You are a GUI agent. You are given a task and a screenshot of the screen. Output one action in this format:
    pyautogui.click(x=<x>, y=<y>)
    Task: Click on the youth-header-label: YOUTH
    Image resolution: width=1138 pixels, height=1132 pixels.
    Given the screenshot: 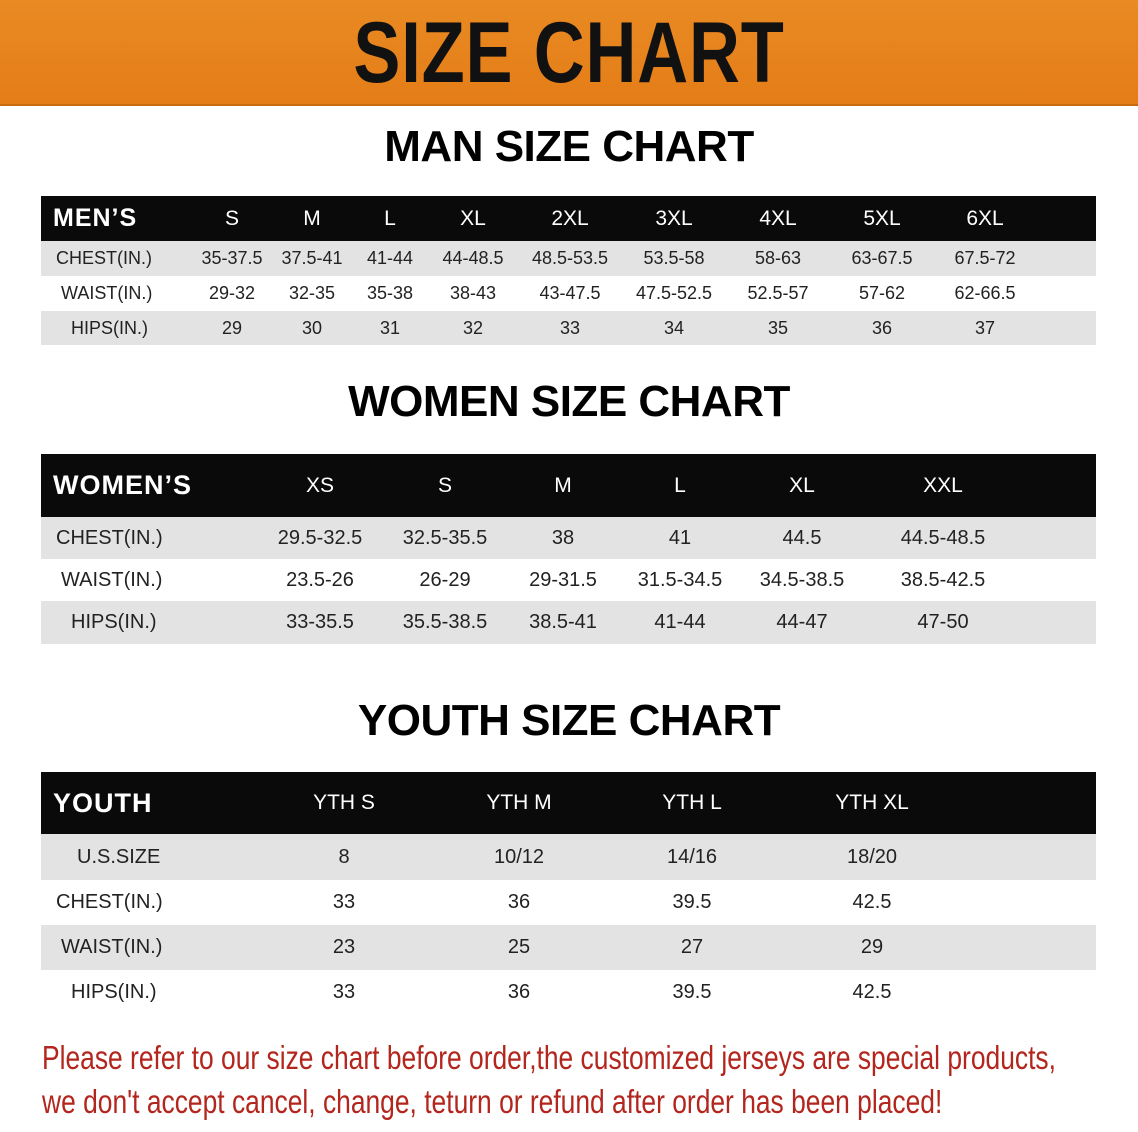 What is the action you would take?
    pyautogui.click(x=103, y=802)
    